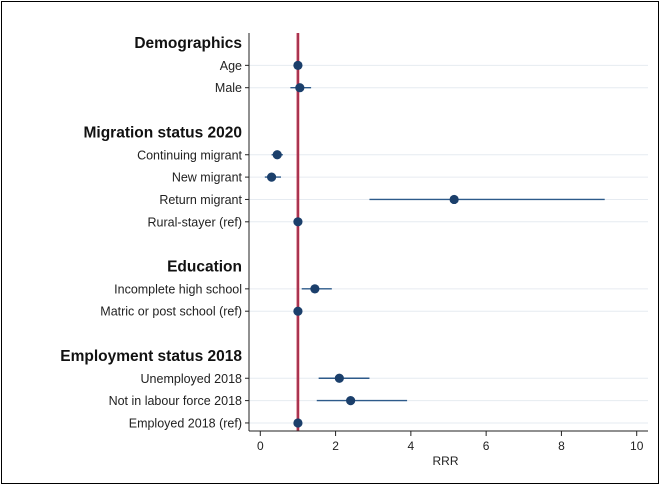  What do you see at coordinates (189, 155) in the screenshot?
I see `row-label: Continuing migrant` at bounding box center [189, 155].